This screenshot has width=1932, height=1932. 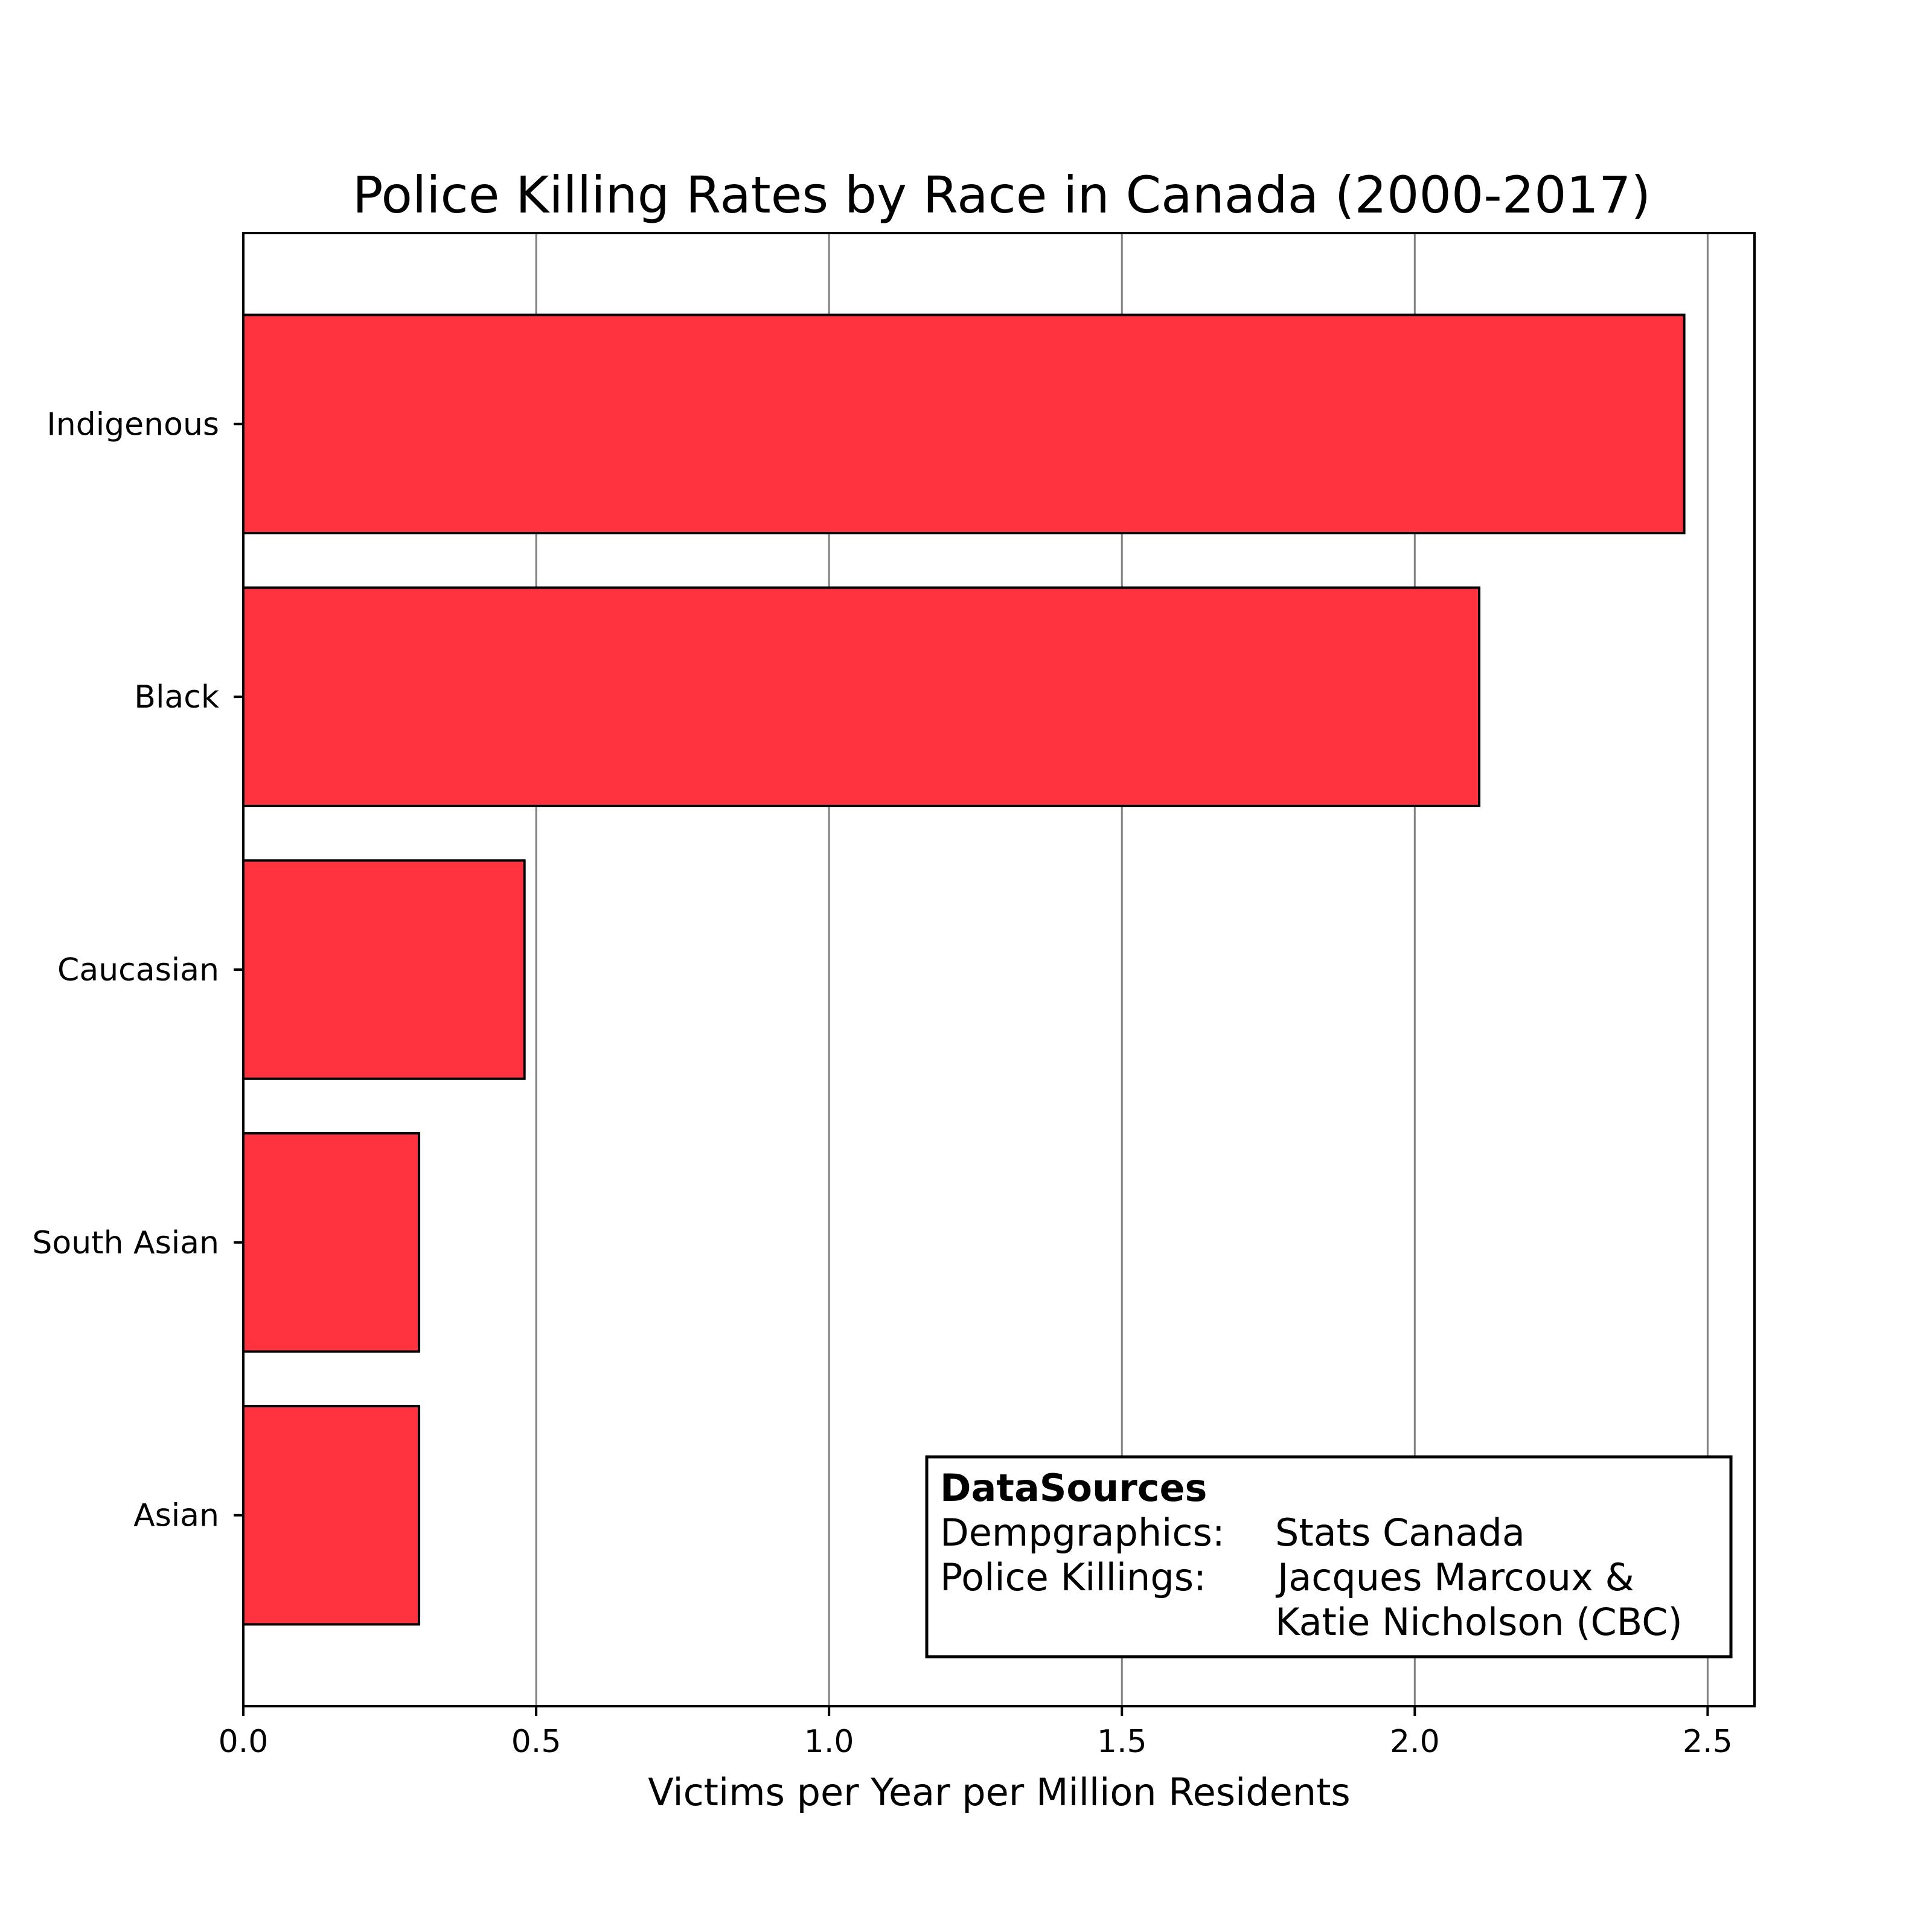 What do you see at coordinates (176, 1516) in the screenshot?
I see `y-tick-label: Asian` at bounding box center [176, 1516].